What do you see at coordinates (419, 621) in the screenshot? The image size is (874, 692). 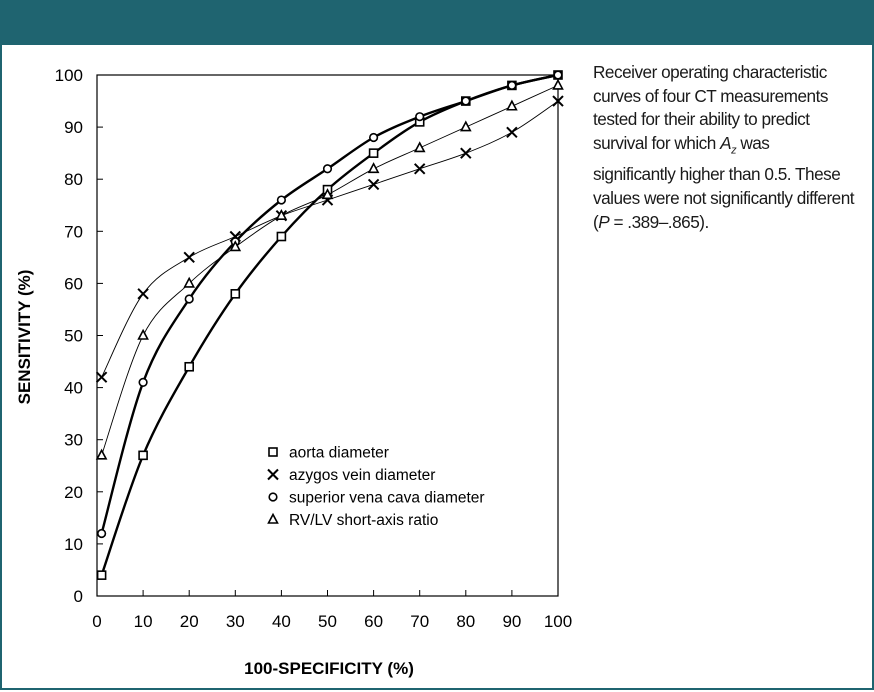 I see `x-tick-label: 70` at bounding box center [419, 621].